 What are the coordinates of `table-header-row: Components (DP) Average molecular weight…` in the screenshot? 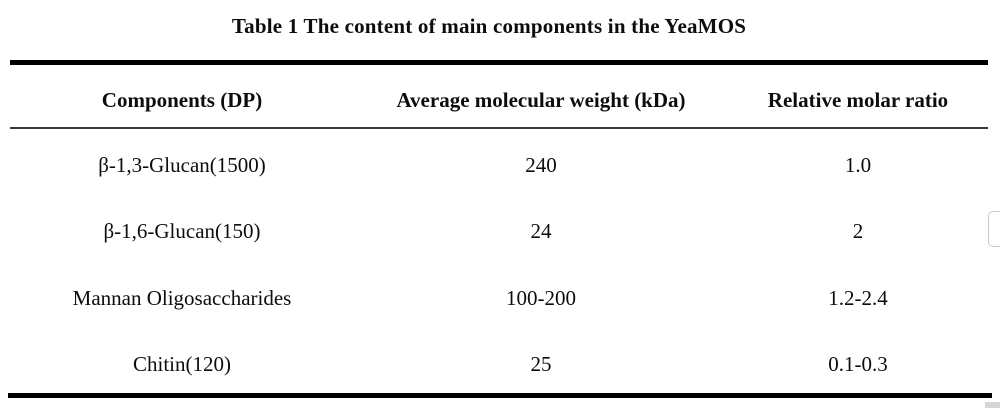 It's located at (499, 96).